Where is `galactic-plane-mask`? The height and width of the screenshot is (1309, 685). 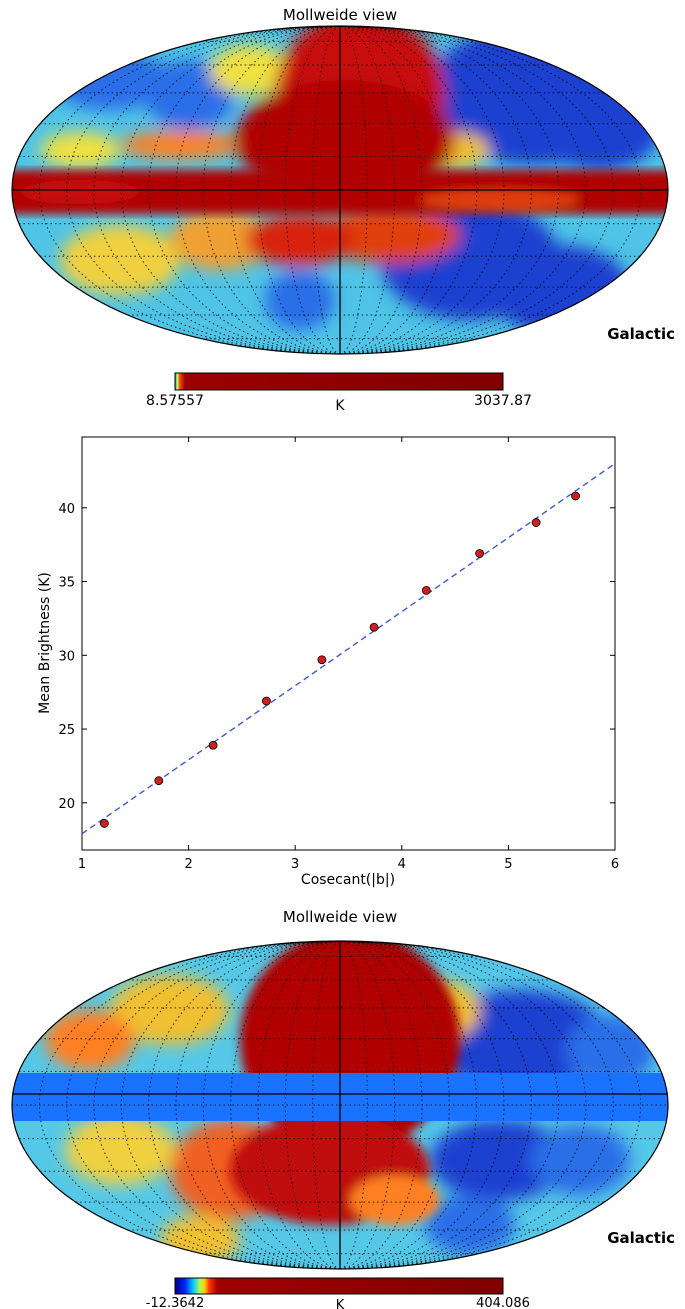 galactic-plane-mask is located at coordinates (340, 1097).